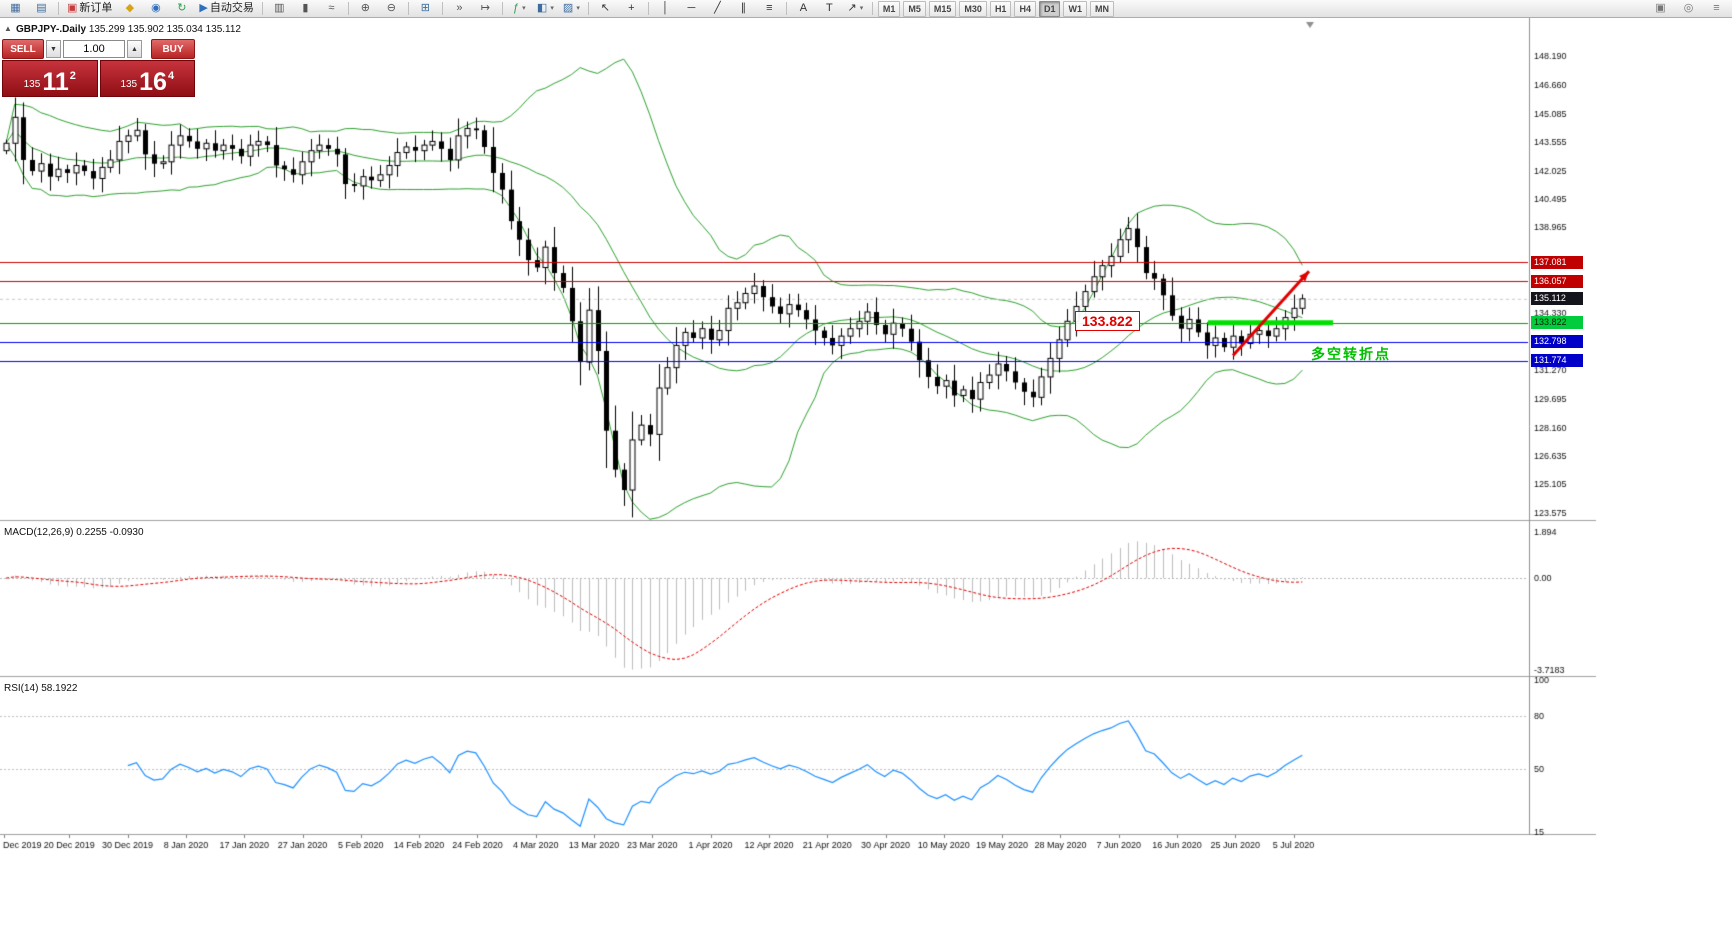 This screenshot has width=1732, height=943. Describe the element at coordinates (743, 8) in the screenshot. I see `channel-button: ∥` at that location.